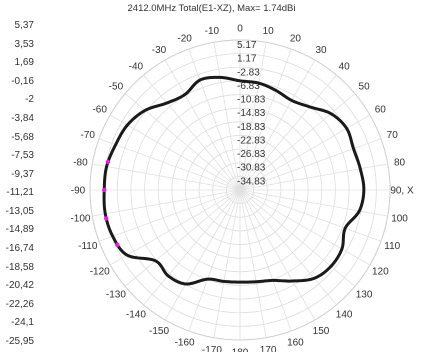 The height and width of the screenshot is (352, 423). What do you see at coordinates (248, 86) in the screenshot?
I see `radial-tick-label: -6.83` at bounding box center [248, 86].